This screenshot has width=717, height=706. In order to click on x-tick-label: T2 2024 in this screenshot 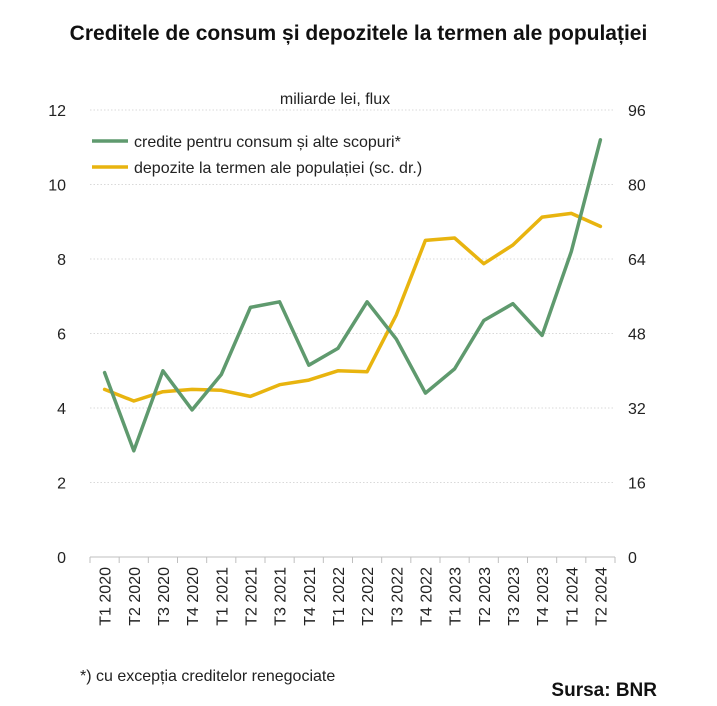, I will do `click(601, 596)`.